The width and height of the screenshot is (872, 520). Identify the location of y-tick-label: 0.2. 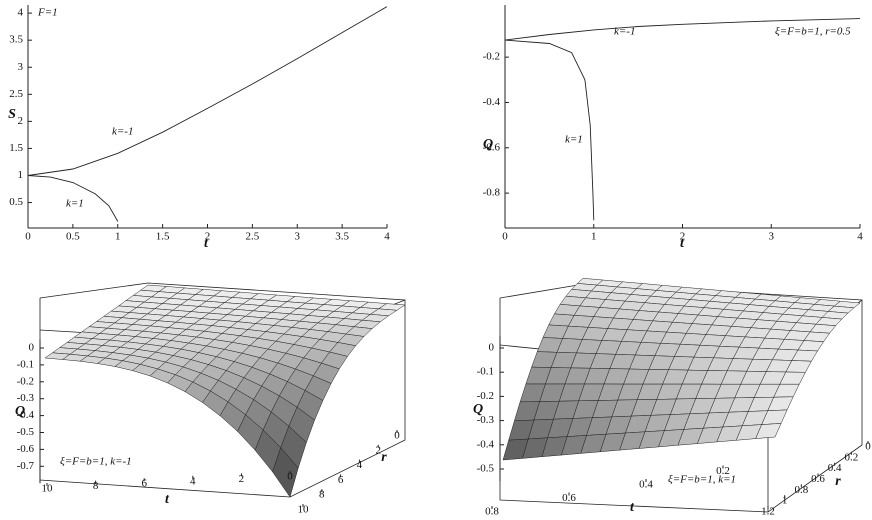
(851, 457).